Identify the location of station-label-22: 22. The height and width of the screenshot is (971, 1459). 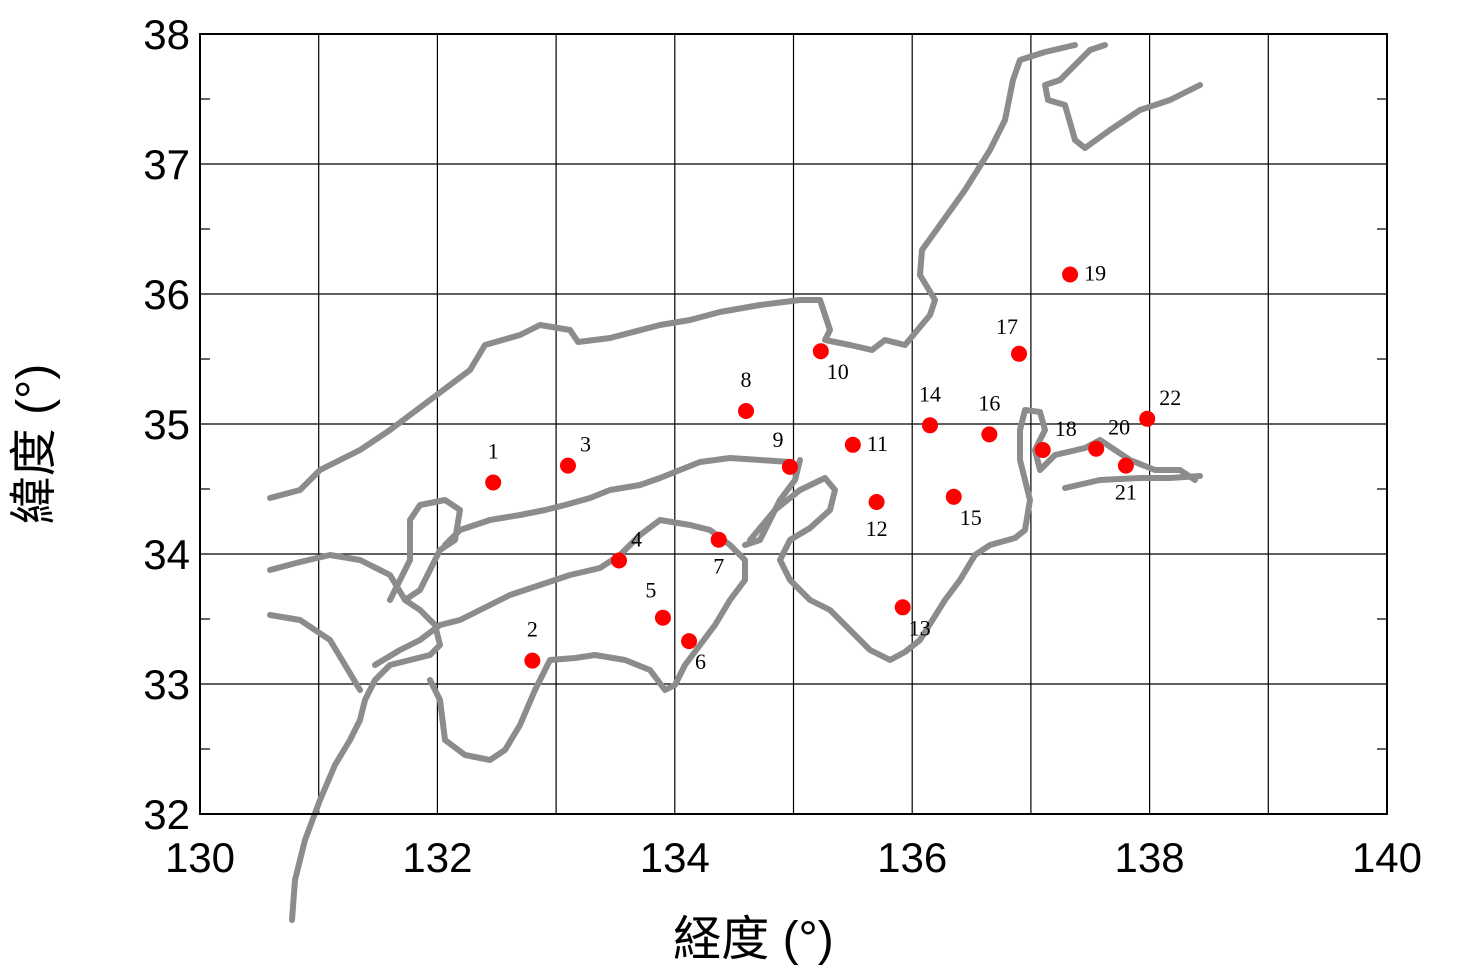
(1170, 397).